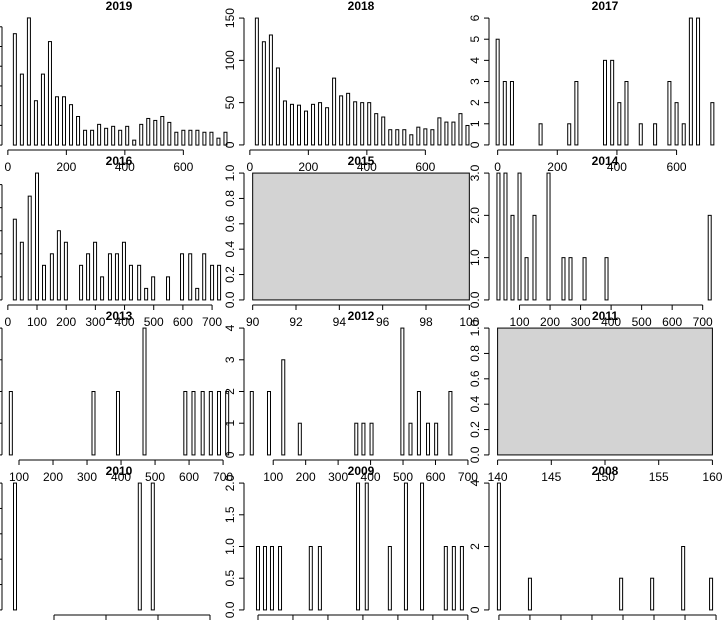 This screenshot has width=726, height=623. I want to click on x-tick-label: 500, so click(155, 477).